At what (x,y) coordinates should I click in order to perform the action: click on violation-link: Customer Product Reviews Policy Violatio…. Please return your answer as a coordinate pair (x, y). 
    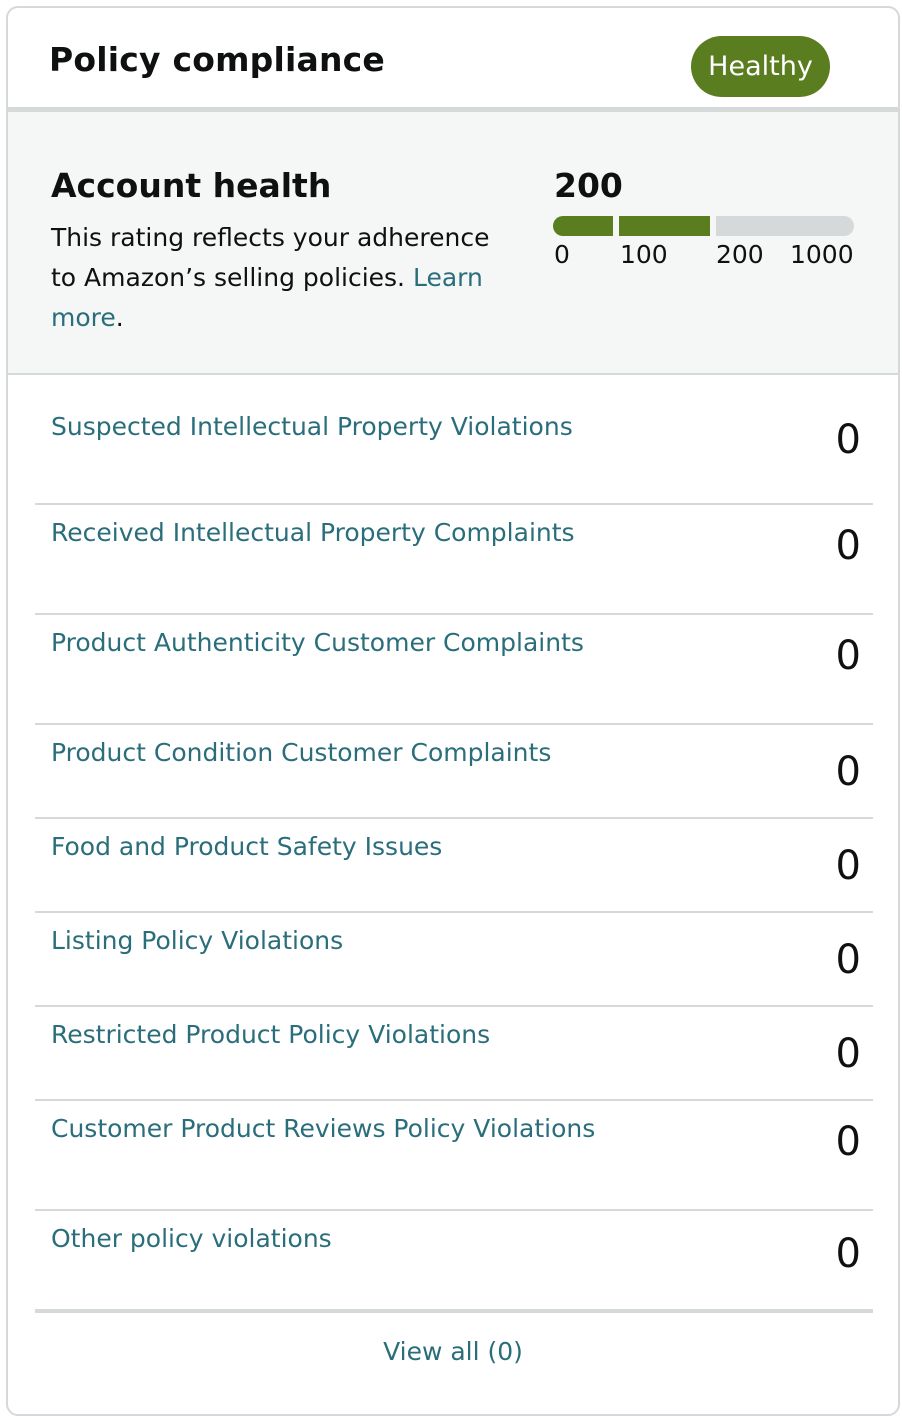
    Looking at the image, I should click on (323, 1128).